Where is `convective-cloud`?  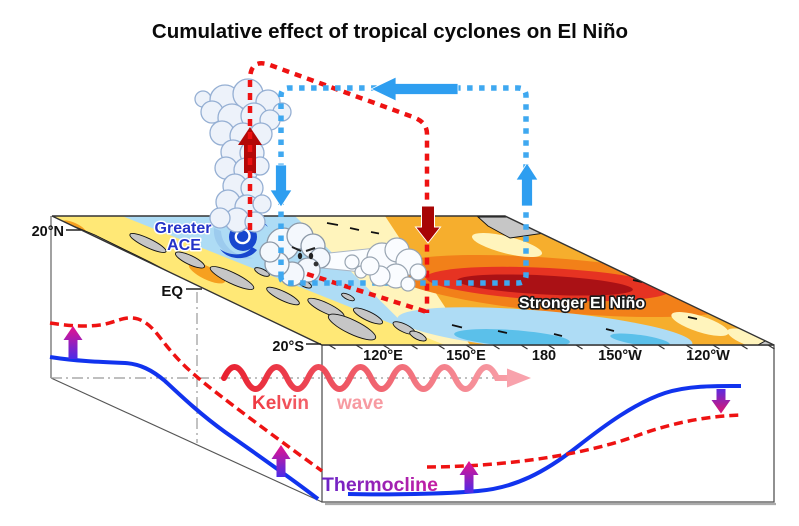 convective-cloud is located at coordinates (243, 155).